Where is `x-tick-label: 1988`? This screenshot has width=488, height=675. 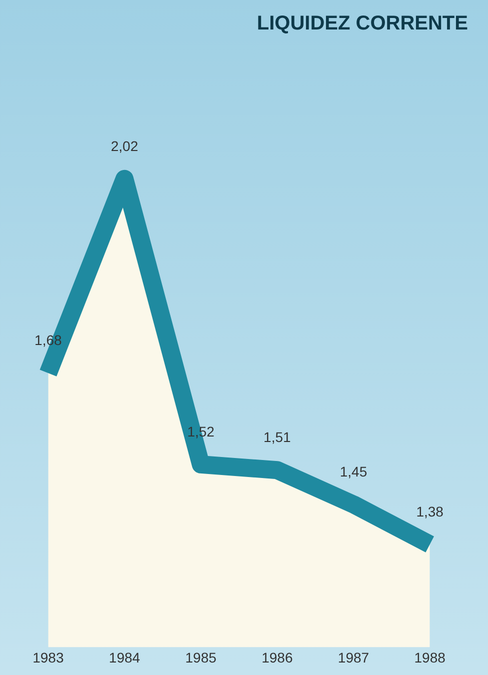
x-tick-label: 1988 is located at coordinates (430, 657).